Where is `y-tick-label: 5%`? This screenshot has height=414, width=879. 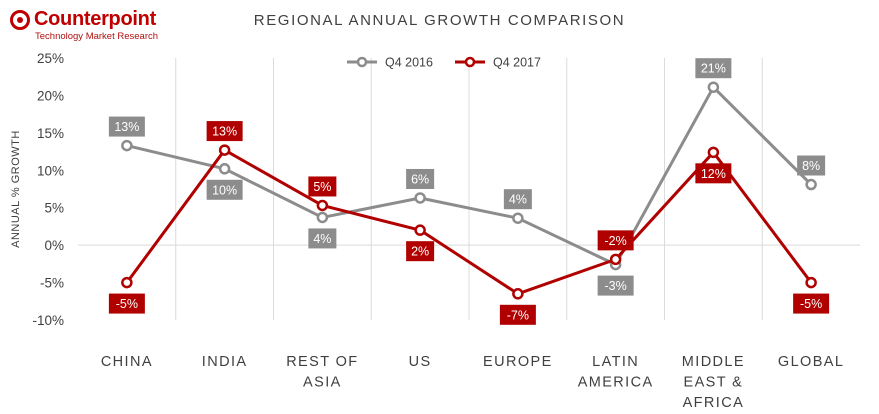 y-tick-label: 5% is located at coordinates (54, 208).